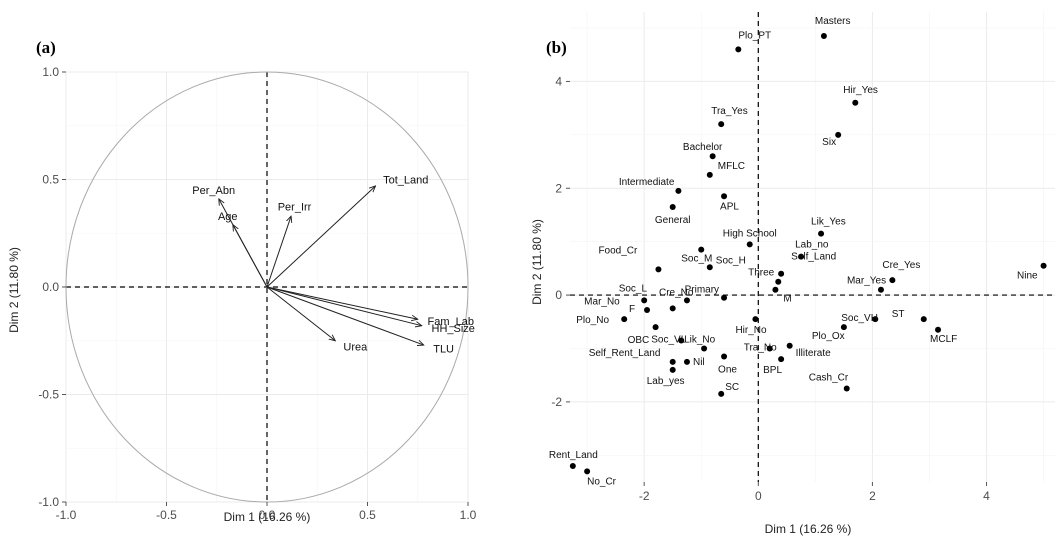 The image size is (1057, 541). I want to click on point-label-bpl: BPL, so click(772, 370).